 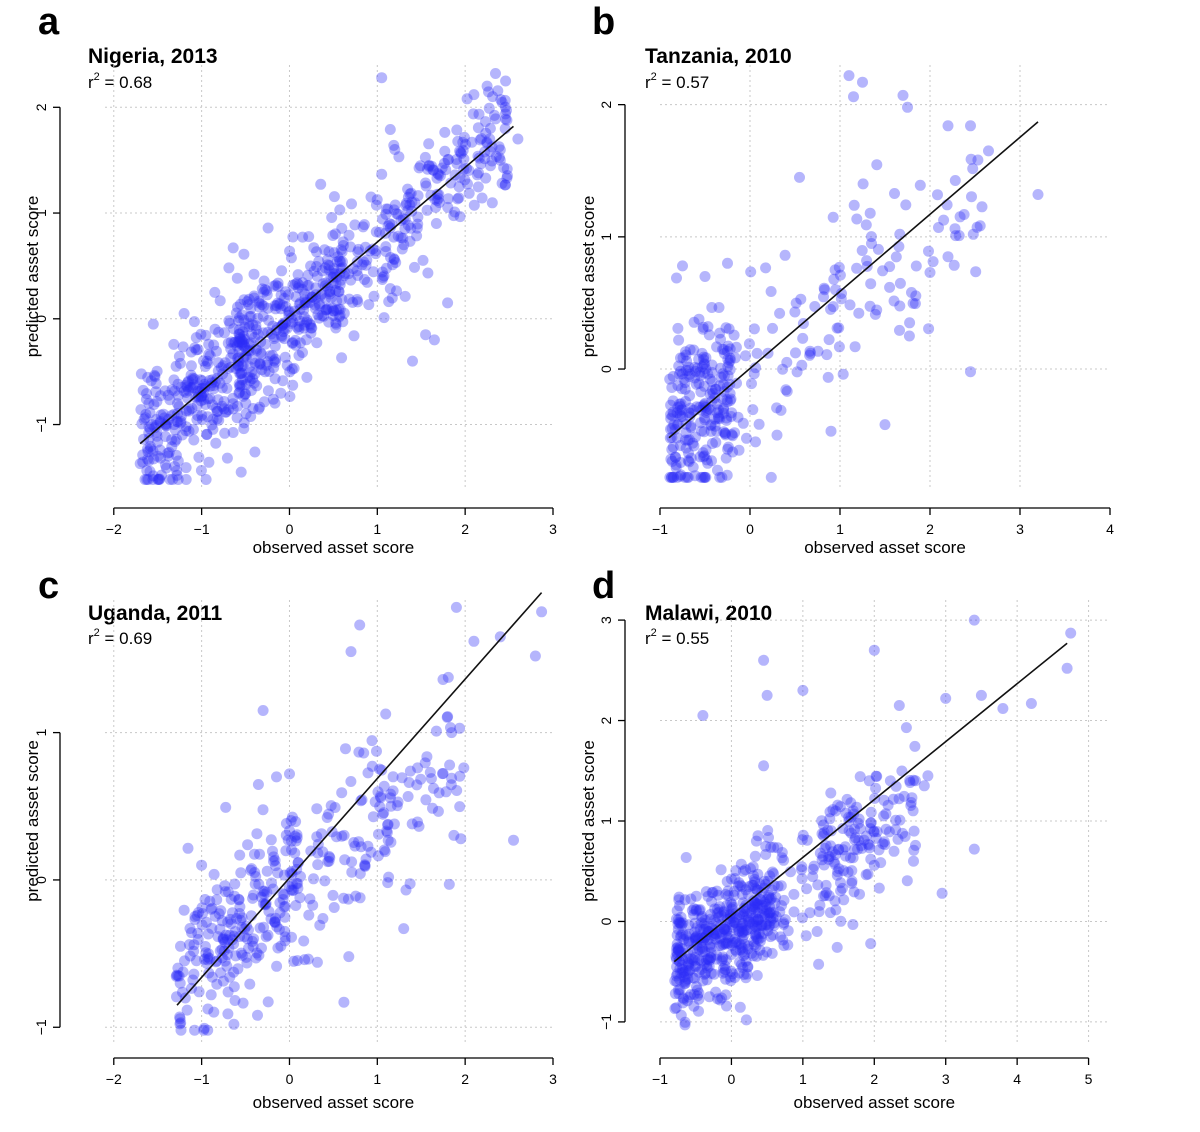 I want to click on r2-value: 0.57, so click(x=692, y=82).